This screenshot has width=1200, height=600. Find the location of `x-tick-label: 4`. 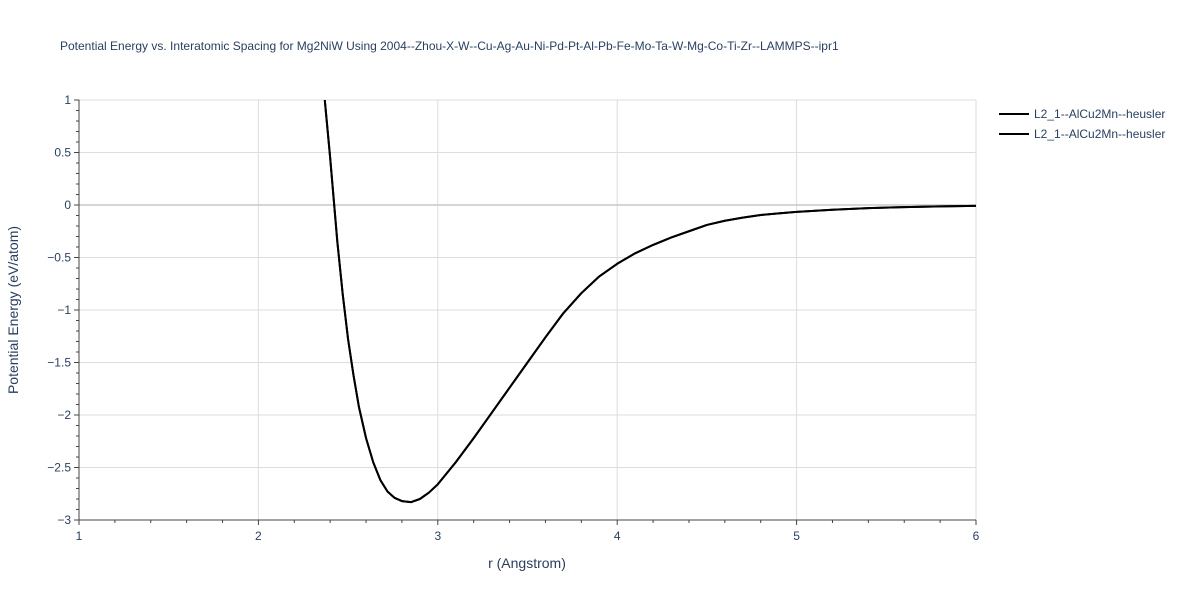

x-tick-label: 4 is located at coordinates (617, 536).